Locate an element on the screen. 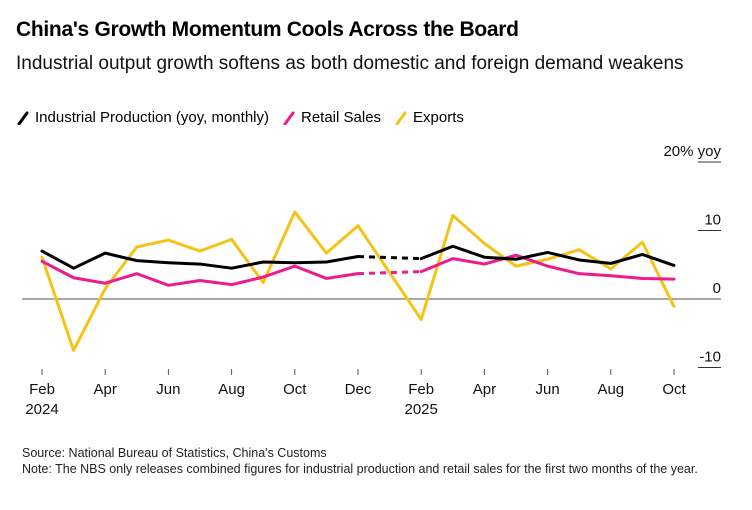 Image resolution: width=752 pixels, height=510 pixels. x-tick-year-label: 2025 is located at coordinates (421, 409).